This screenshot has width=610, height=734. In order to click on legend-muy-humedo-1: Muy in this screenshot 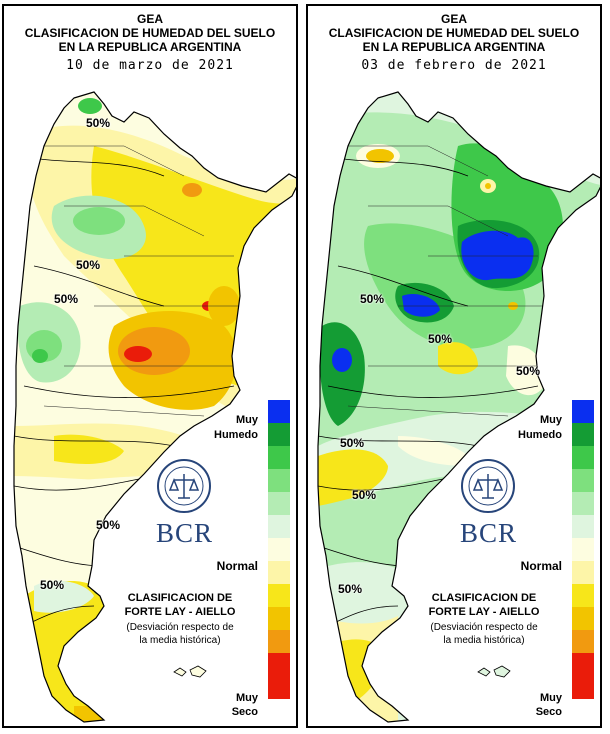, I will do `click(247, 420)`.